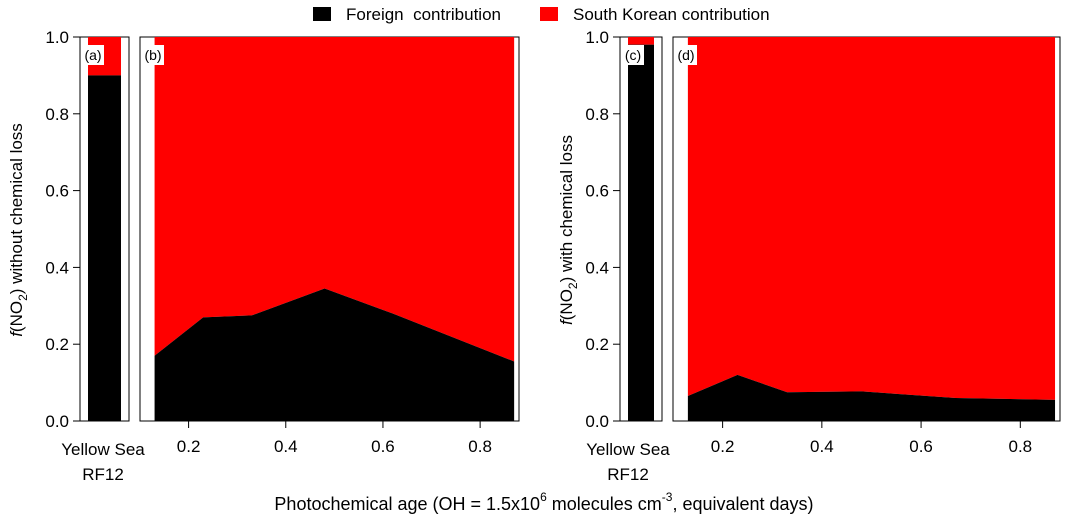 The image size is (1072, 521). What do you see at coordinates (723, 446) in the screenshot?
I see `panel-d-x-tick-label: 0.2` at bounding box center [723, 446].